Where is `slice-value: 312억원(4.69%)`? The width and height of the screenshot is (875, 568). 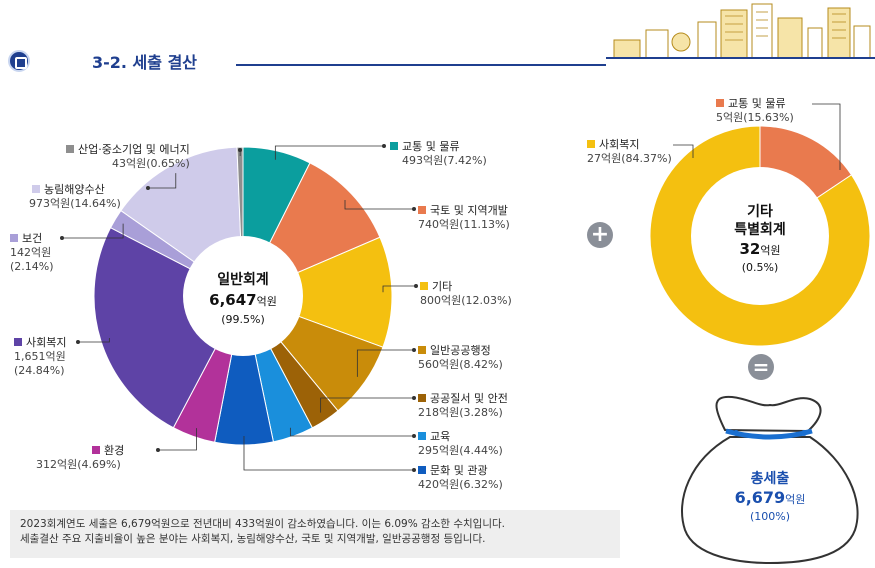 slice-value: 312억원(4.69%) is located at coordinates (78, 464).